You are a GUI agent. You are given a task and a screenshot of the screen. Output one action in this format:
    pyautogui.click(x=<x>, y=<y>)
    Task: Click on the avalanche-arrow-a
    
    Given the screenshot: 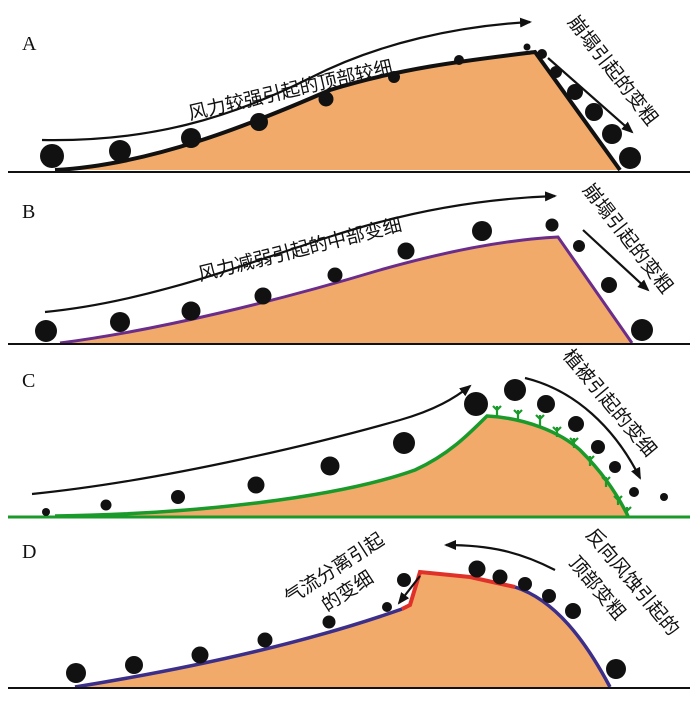 What is the action you would take?
    pyautogui.click(x=590, y=95)
    